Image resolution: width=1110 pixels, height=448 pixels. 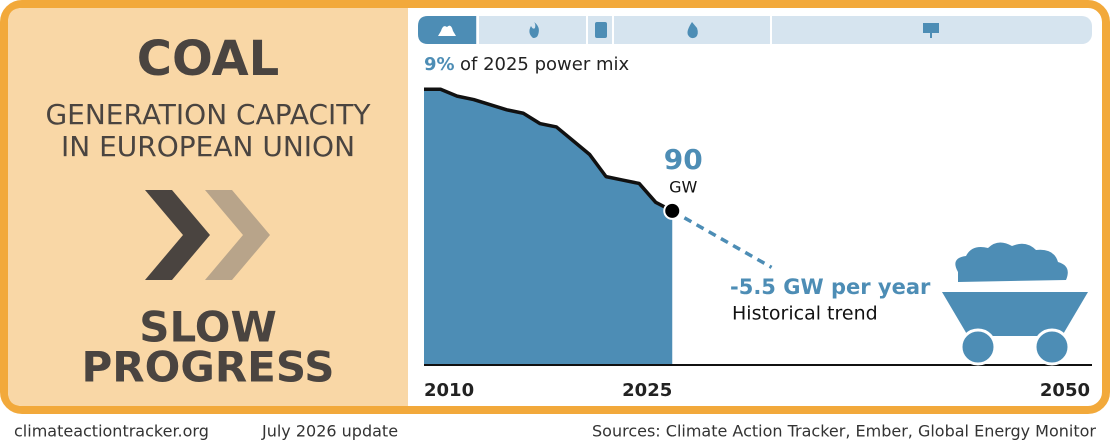 What do you see at coordinates (544, 64) in the screenshot?
I see `share-label: of 2025 power mix` at bounding box center [544, 64].